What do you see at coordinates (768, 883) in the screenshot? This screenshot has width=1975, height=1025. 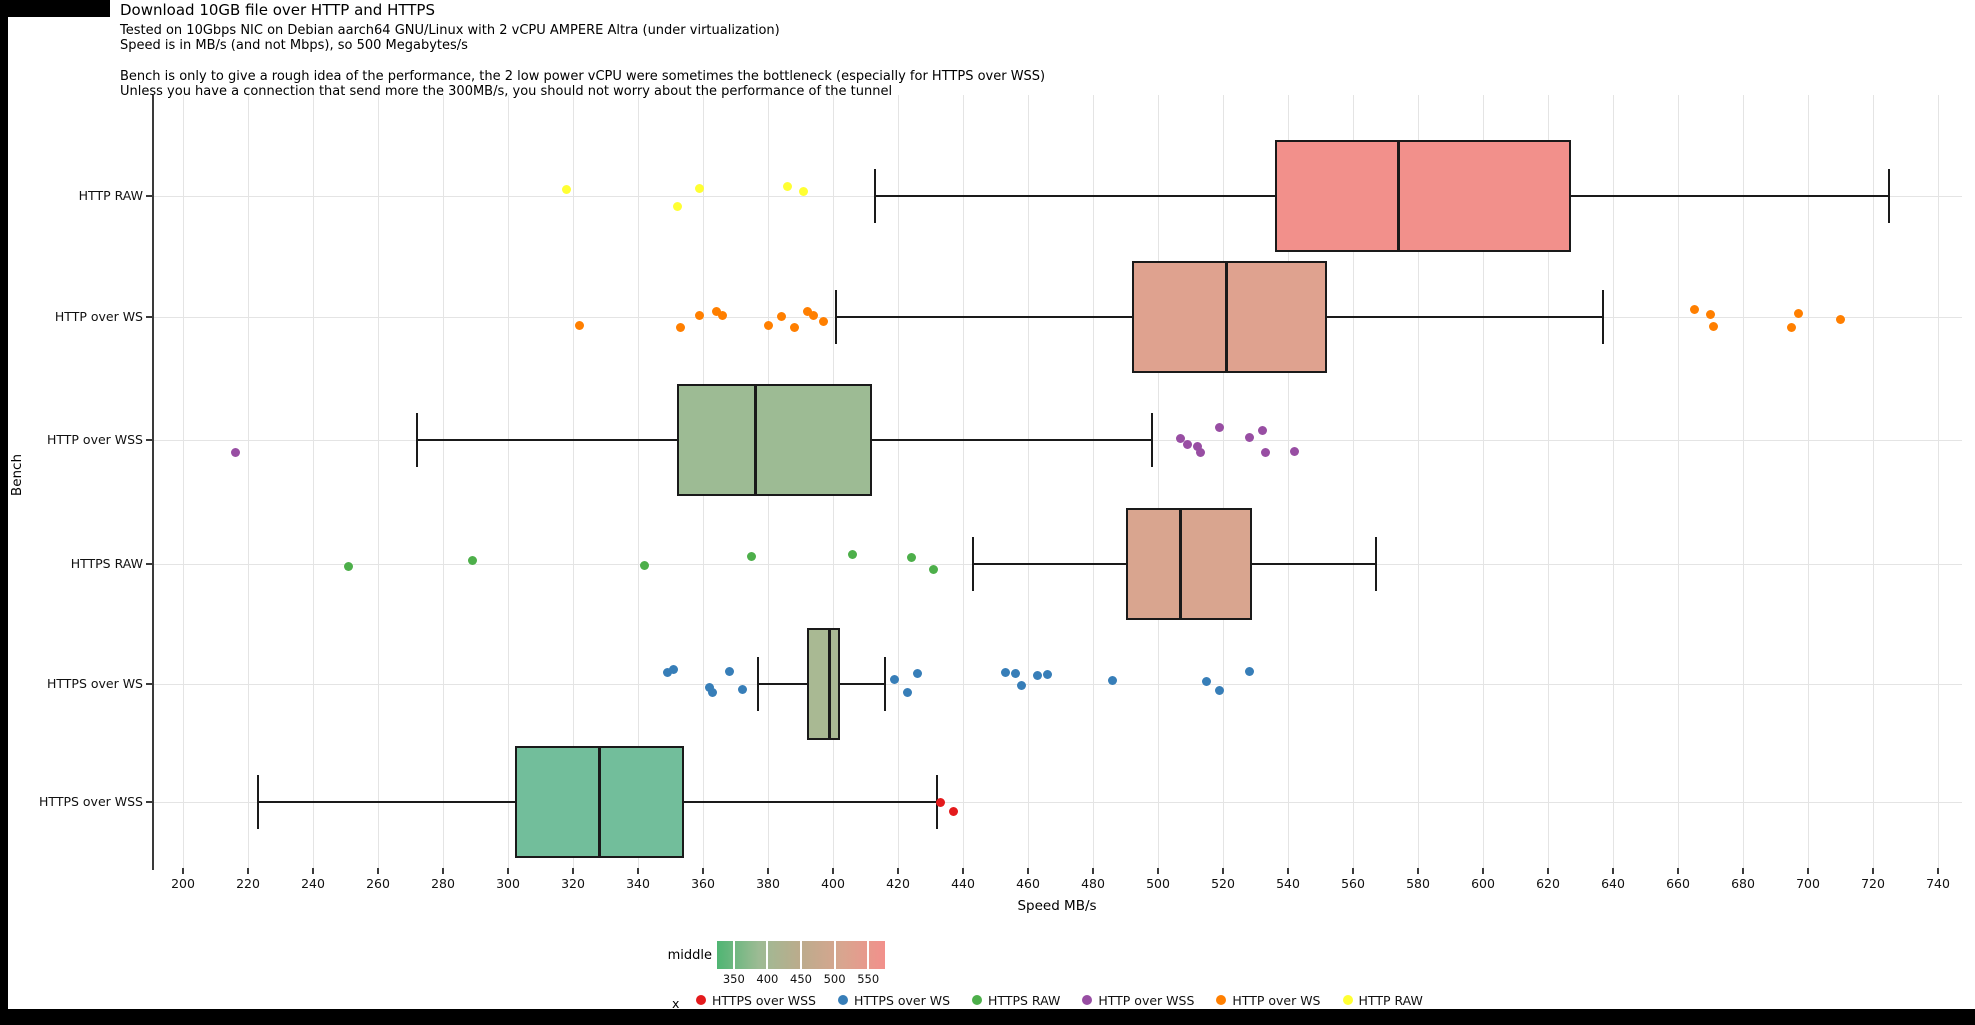 I see `x-tick-label: 380` at bounding box center [768, 883].